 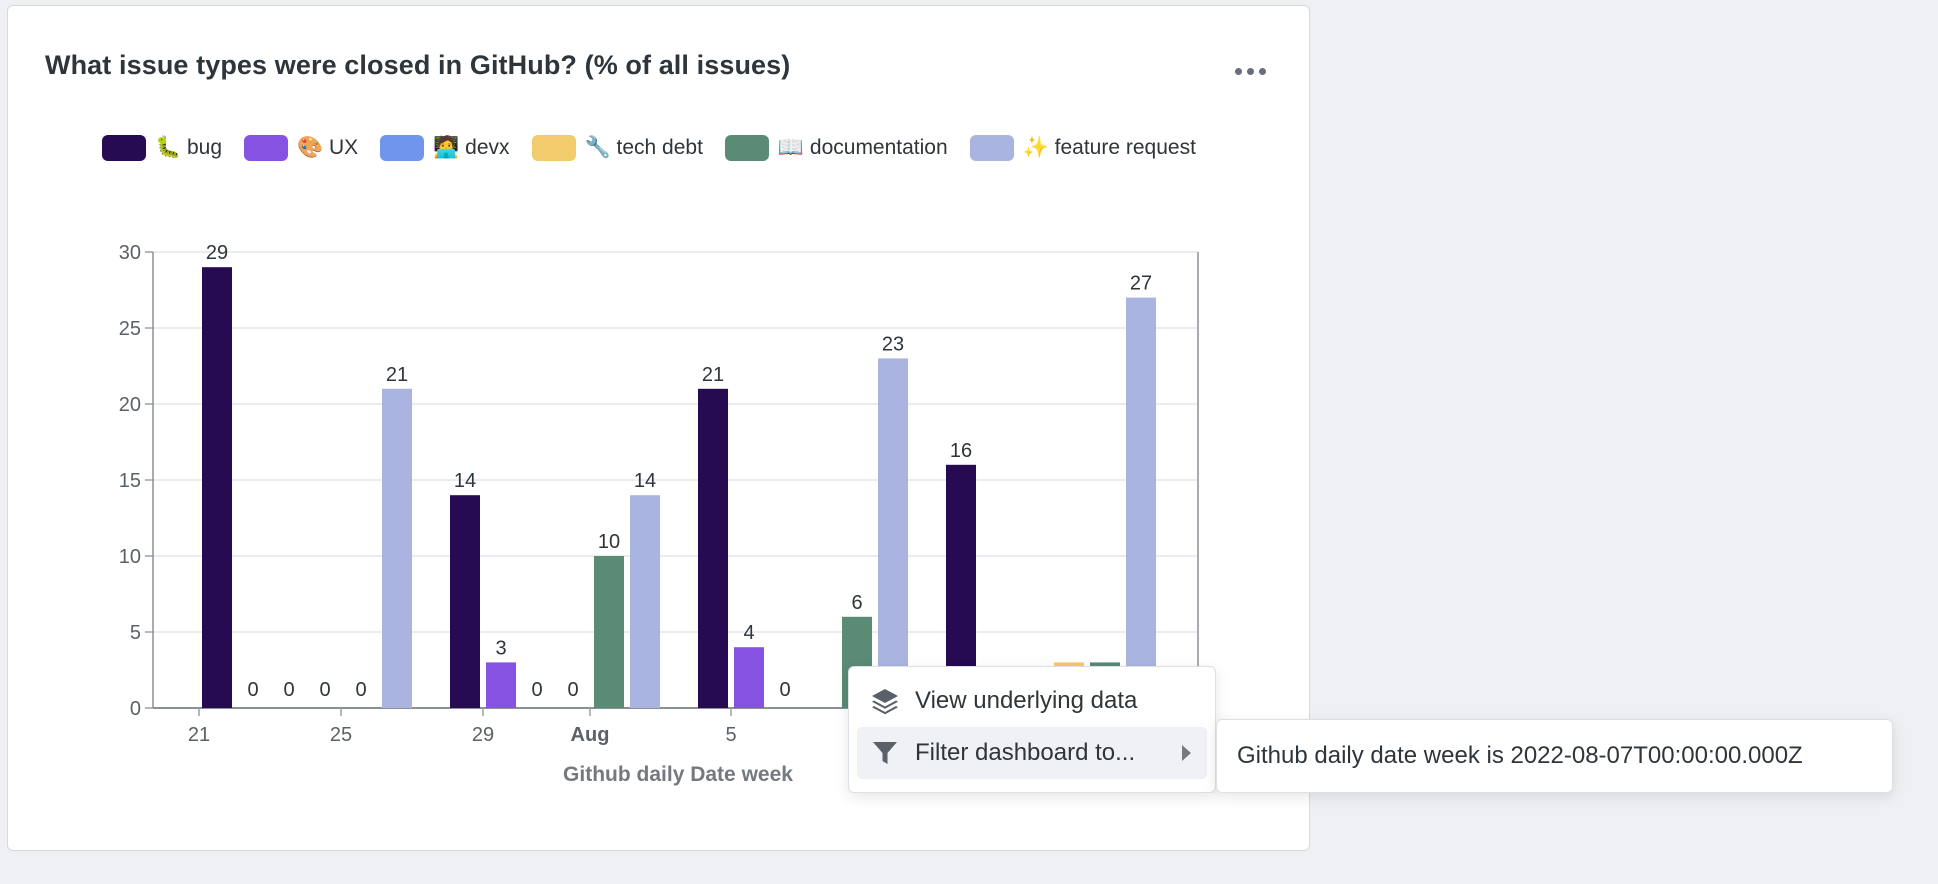 I want to click on data-label: 29, so click(x=217, y=253).